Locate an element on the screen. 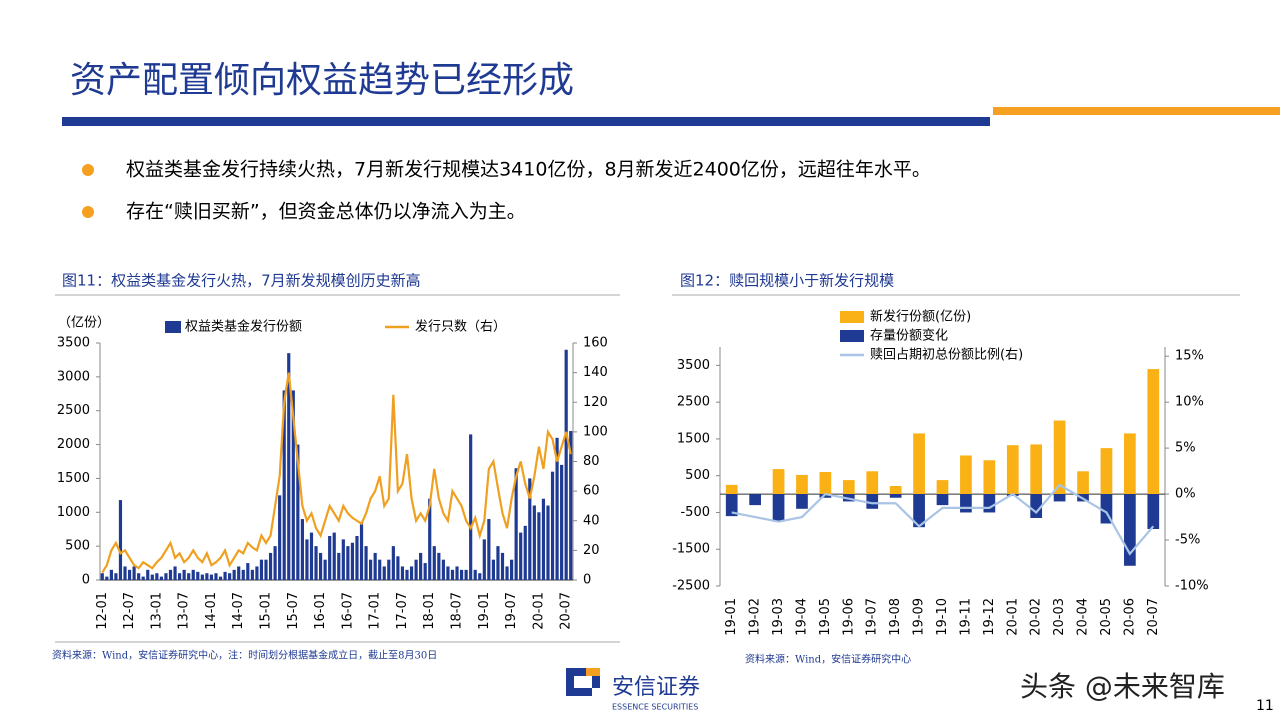  logo-accent is located at coordinates (593, 672).